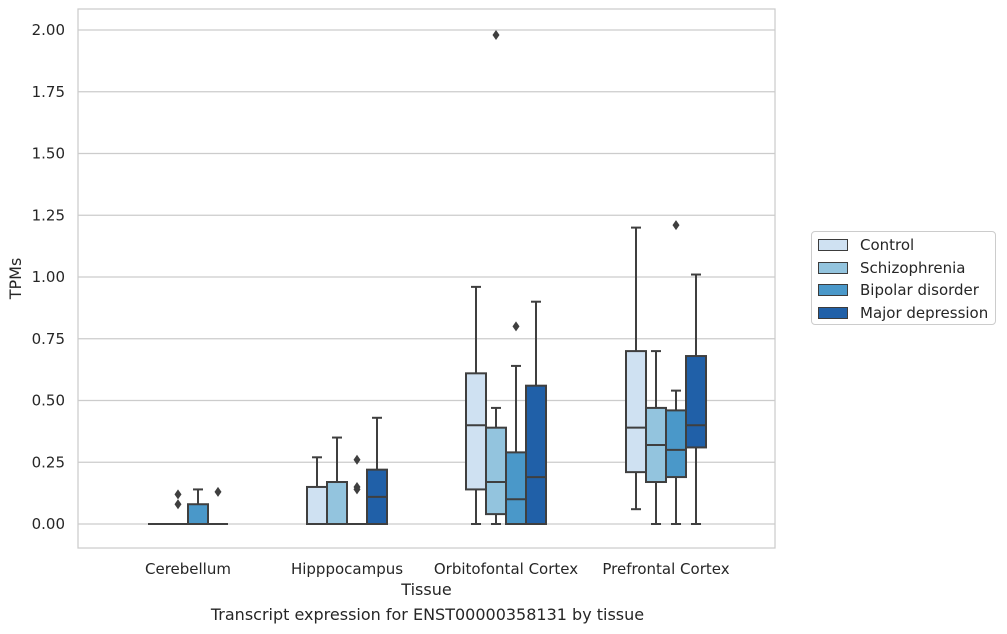 This screenshot has width=1007, height=634. What do you see at coordinates (48, 30) in the screenshot?
I see `y-tick-label: 2.00` at bounding box center [48, 30].